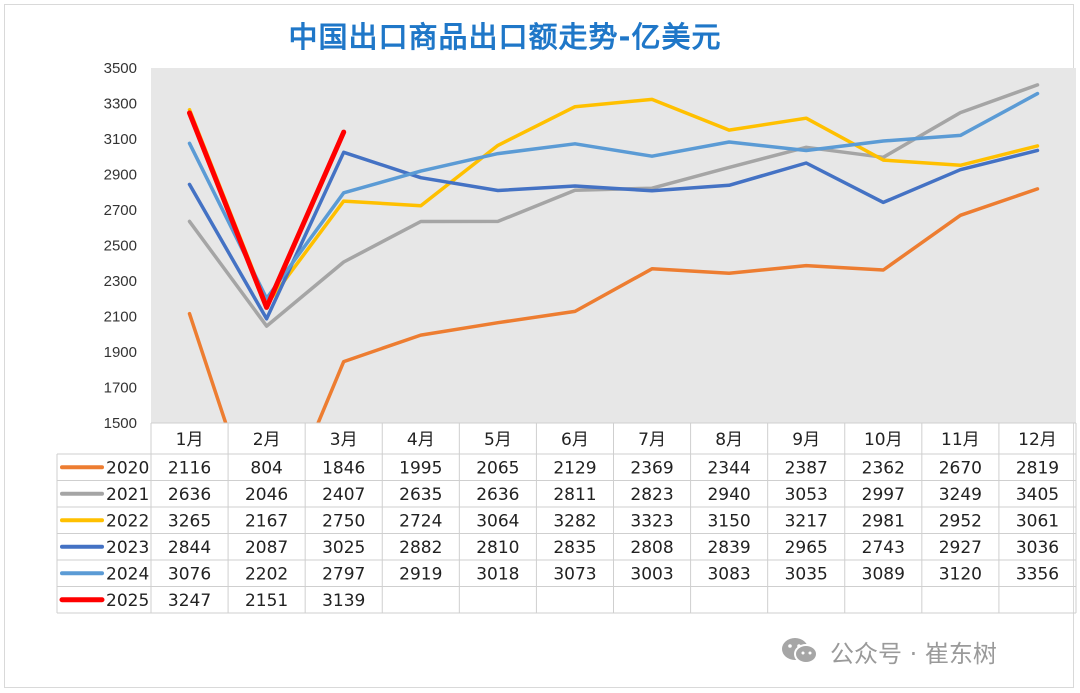 Image resolution: width=1080 pixels, height=693 pixels. What do you see at coordinates (343, 521) in the screenshot?
I see `data-label: 2750` at bounding box center [343, 521].